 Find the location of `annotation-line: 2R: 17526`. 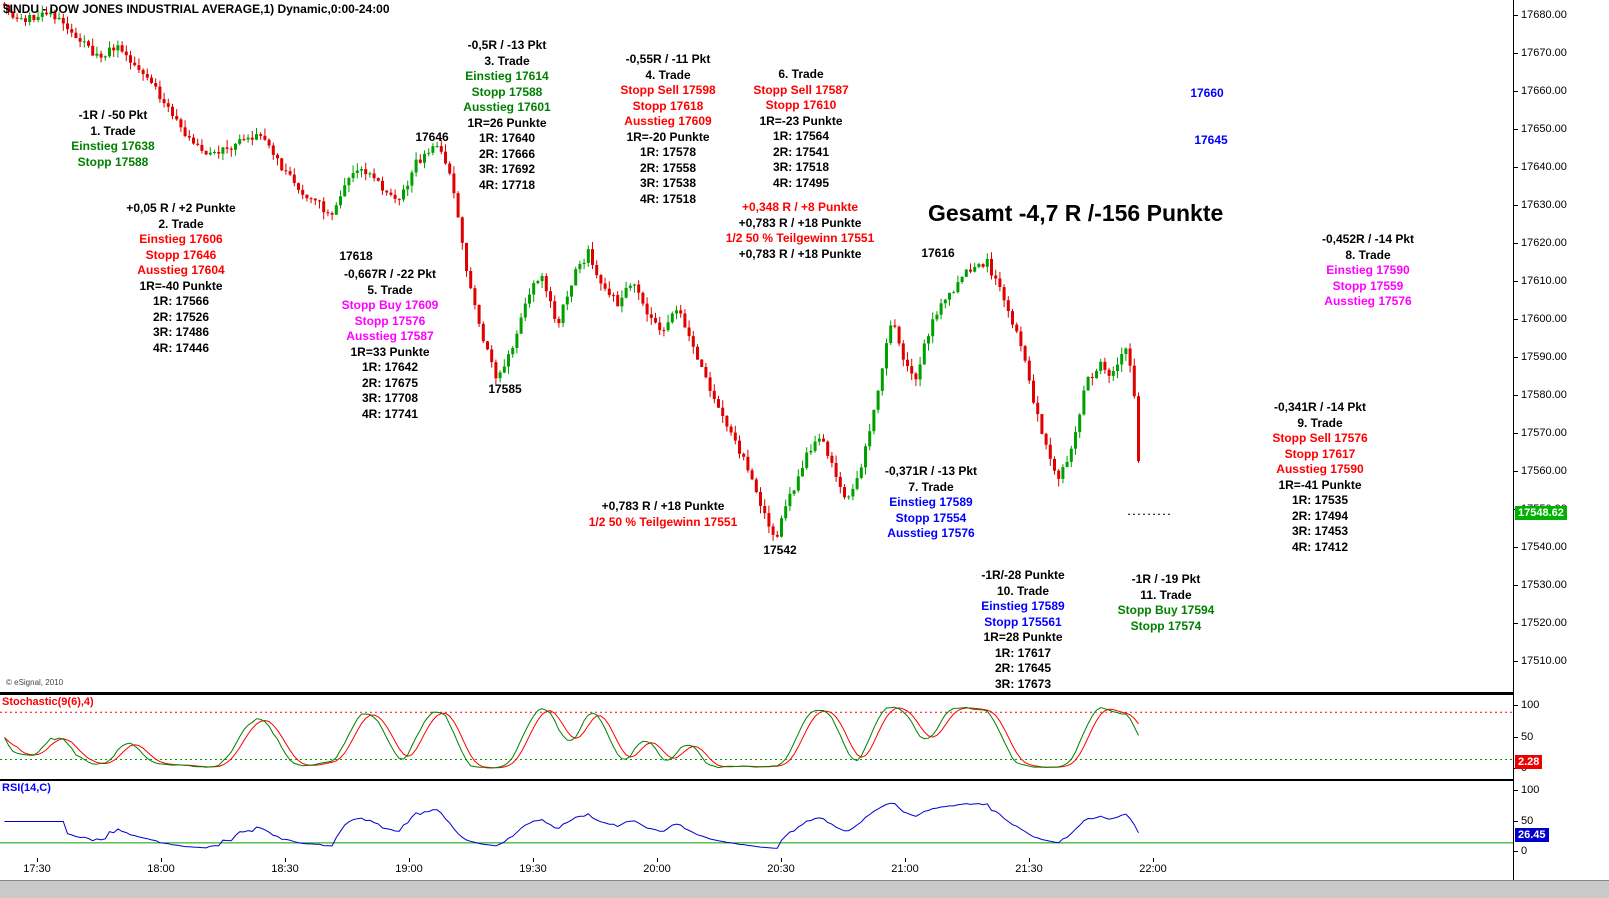

annotation-line: 2R: 17526 is located at coordinates (181, 316).